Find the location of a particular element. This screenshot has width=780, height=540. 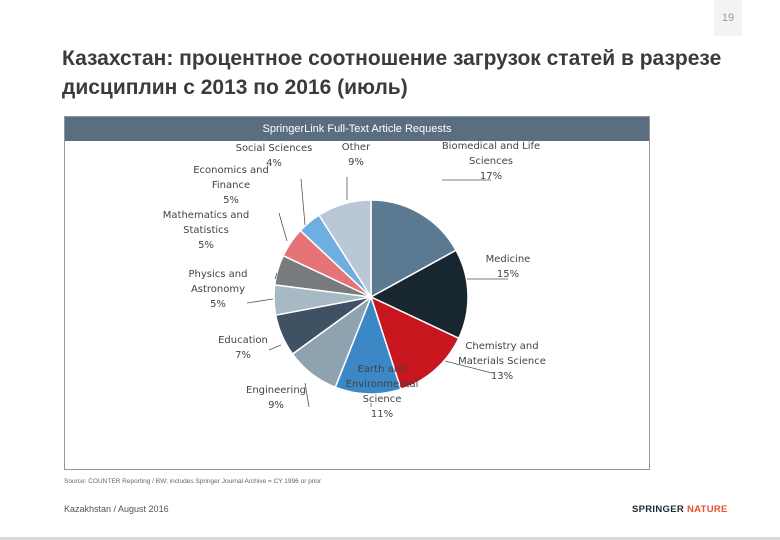

footer-caption: Kazakhstan / August 2016 is located at coordinates (116, 509).